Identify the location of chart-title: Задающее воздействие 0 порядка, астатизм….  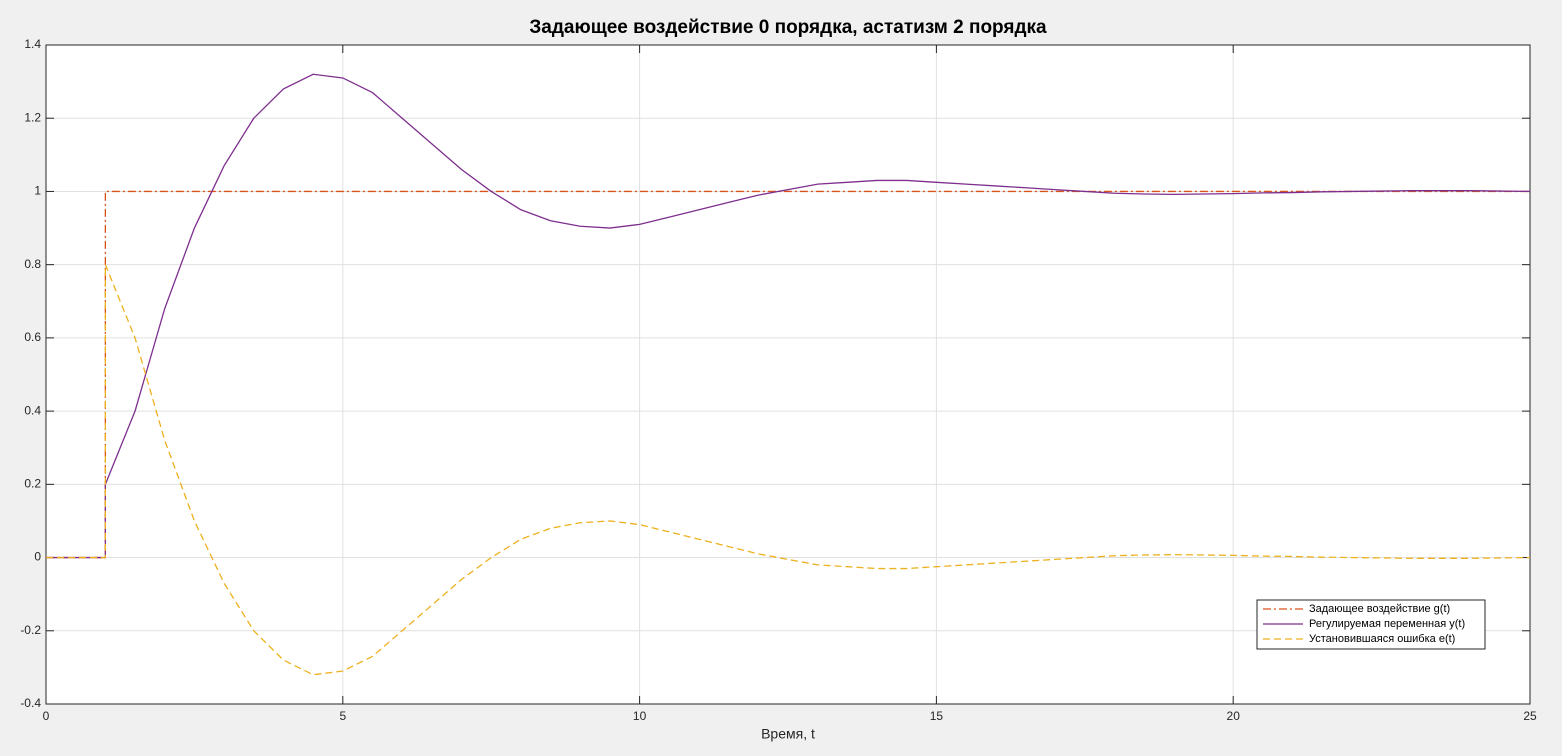
(788, 27).